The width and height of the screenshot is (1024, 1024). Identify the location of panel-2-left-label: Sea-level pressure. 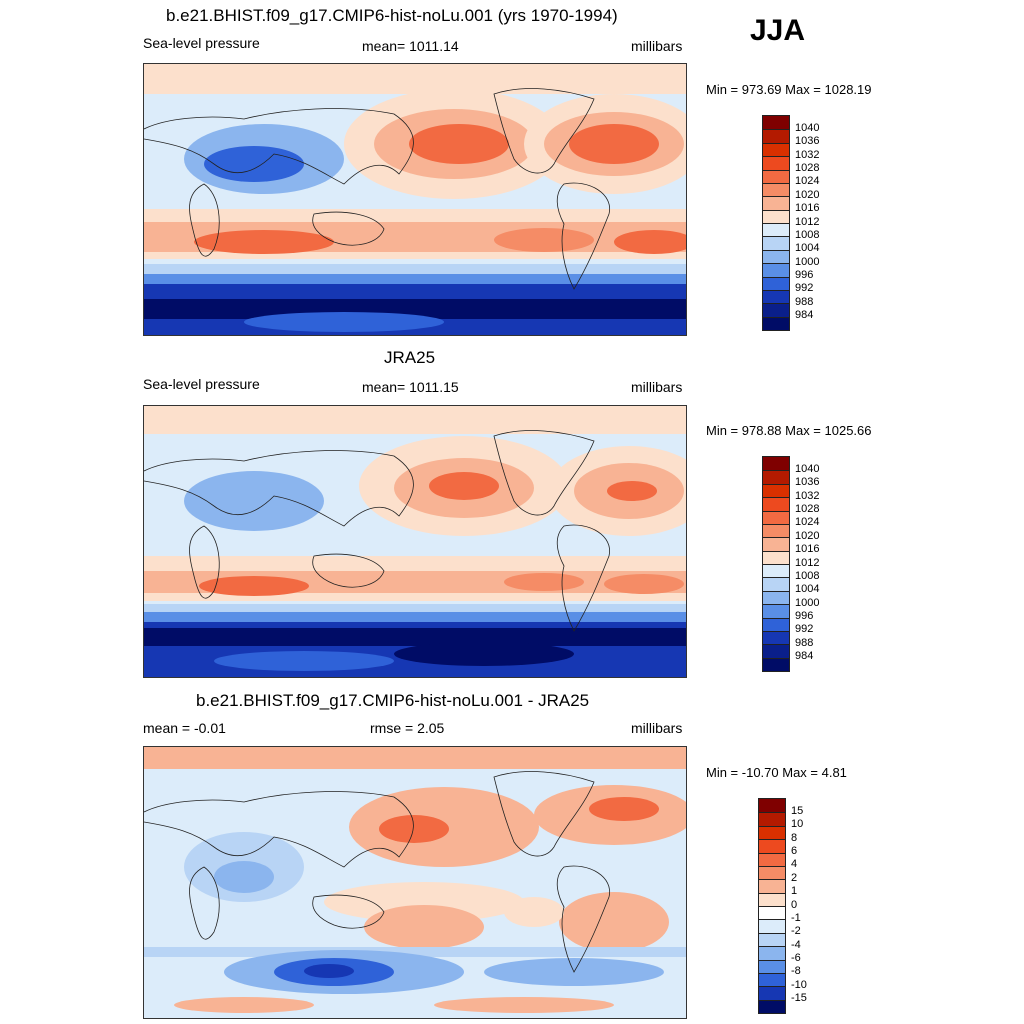
(201, 384).